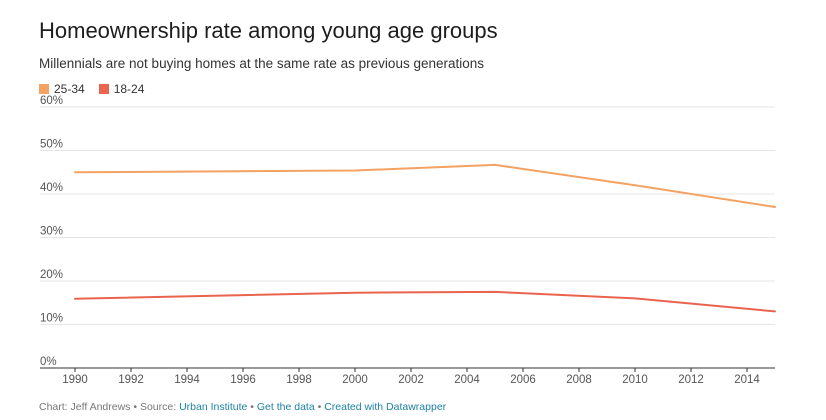 The width and height of the screenshot is (826, 420). I want to click on y-tick-label: 60%, so click(51, 101).